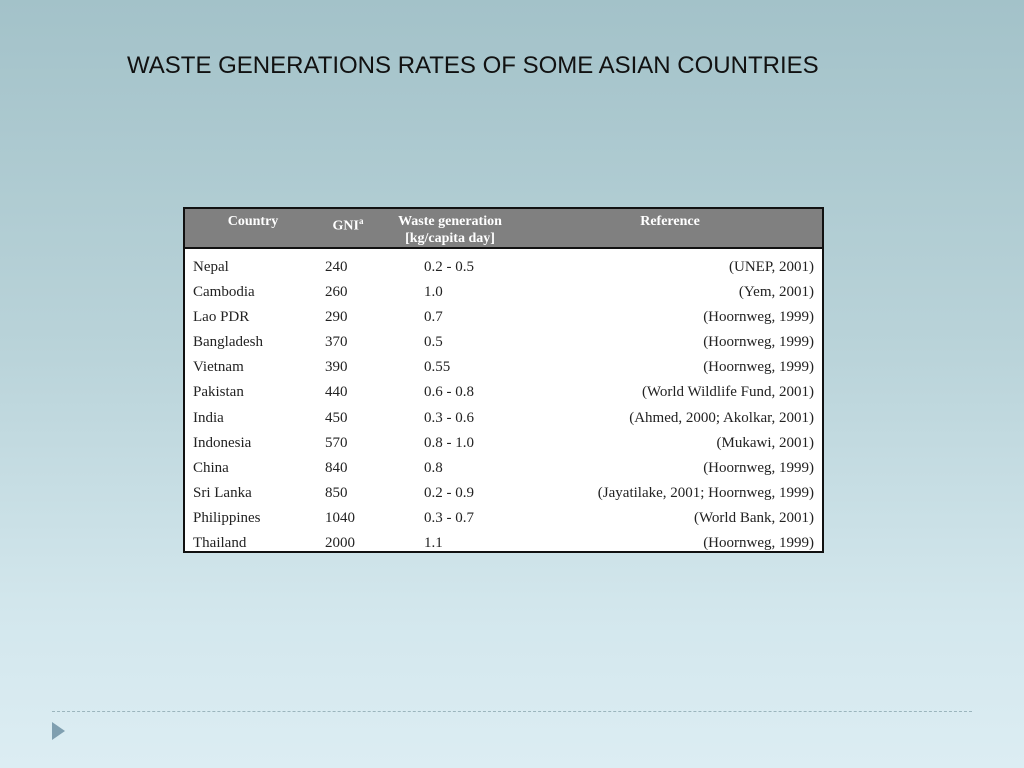 The height and width of the screenshot is (768, 1024). What do you see at coordinates (211, 467) in the screenshot?
I see `cell-country: China` at bounding box center [211, 467].